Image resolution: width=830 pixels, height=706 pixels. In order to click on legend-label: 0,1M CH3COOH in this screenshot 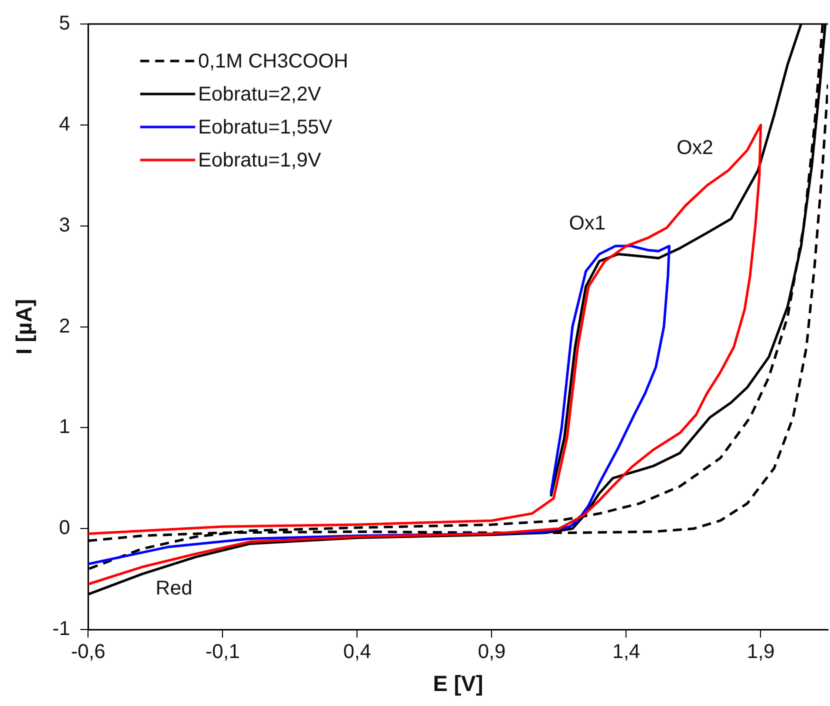, I will do `click(273, 61)`.